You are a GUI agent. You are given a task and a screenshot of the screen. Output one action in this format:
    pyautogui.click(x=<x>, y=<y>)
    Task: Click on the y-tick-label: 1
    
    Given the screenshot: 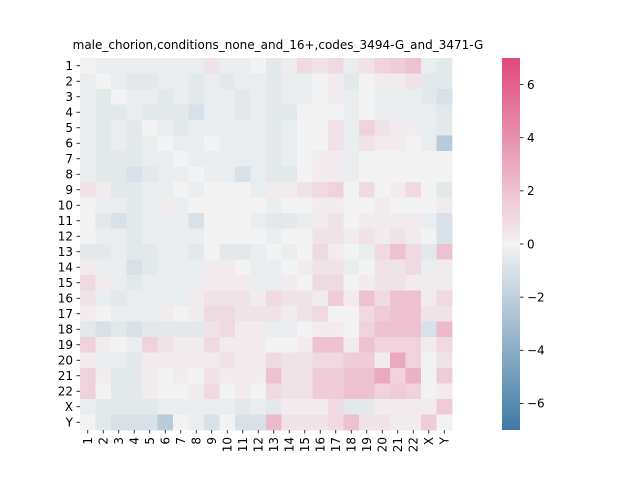 What is the action you would take?
    pyautogui.click(x=69, y=66)
    